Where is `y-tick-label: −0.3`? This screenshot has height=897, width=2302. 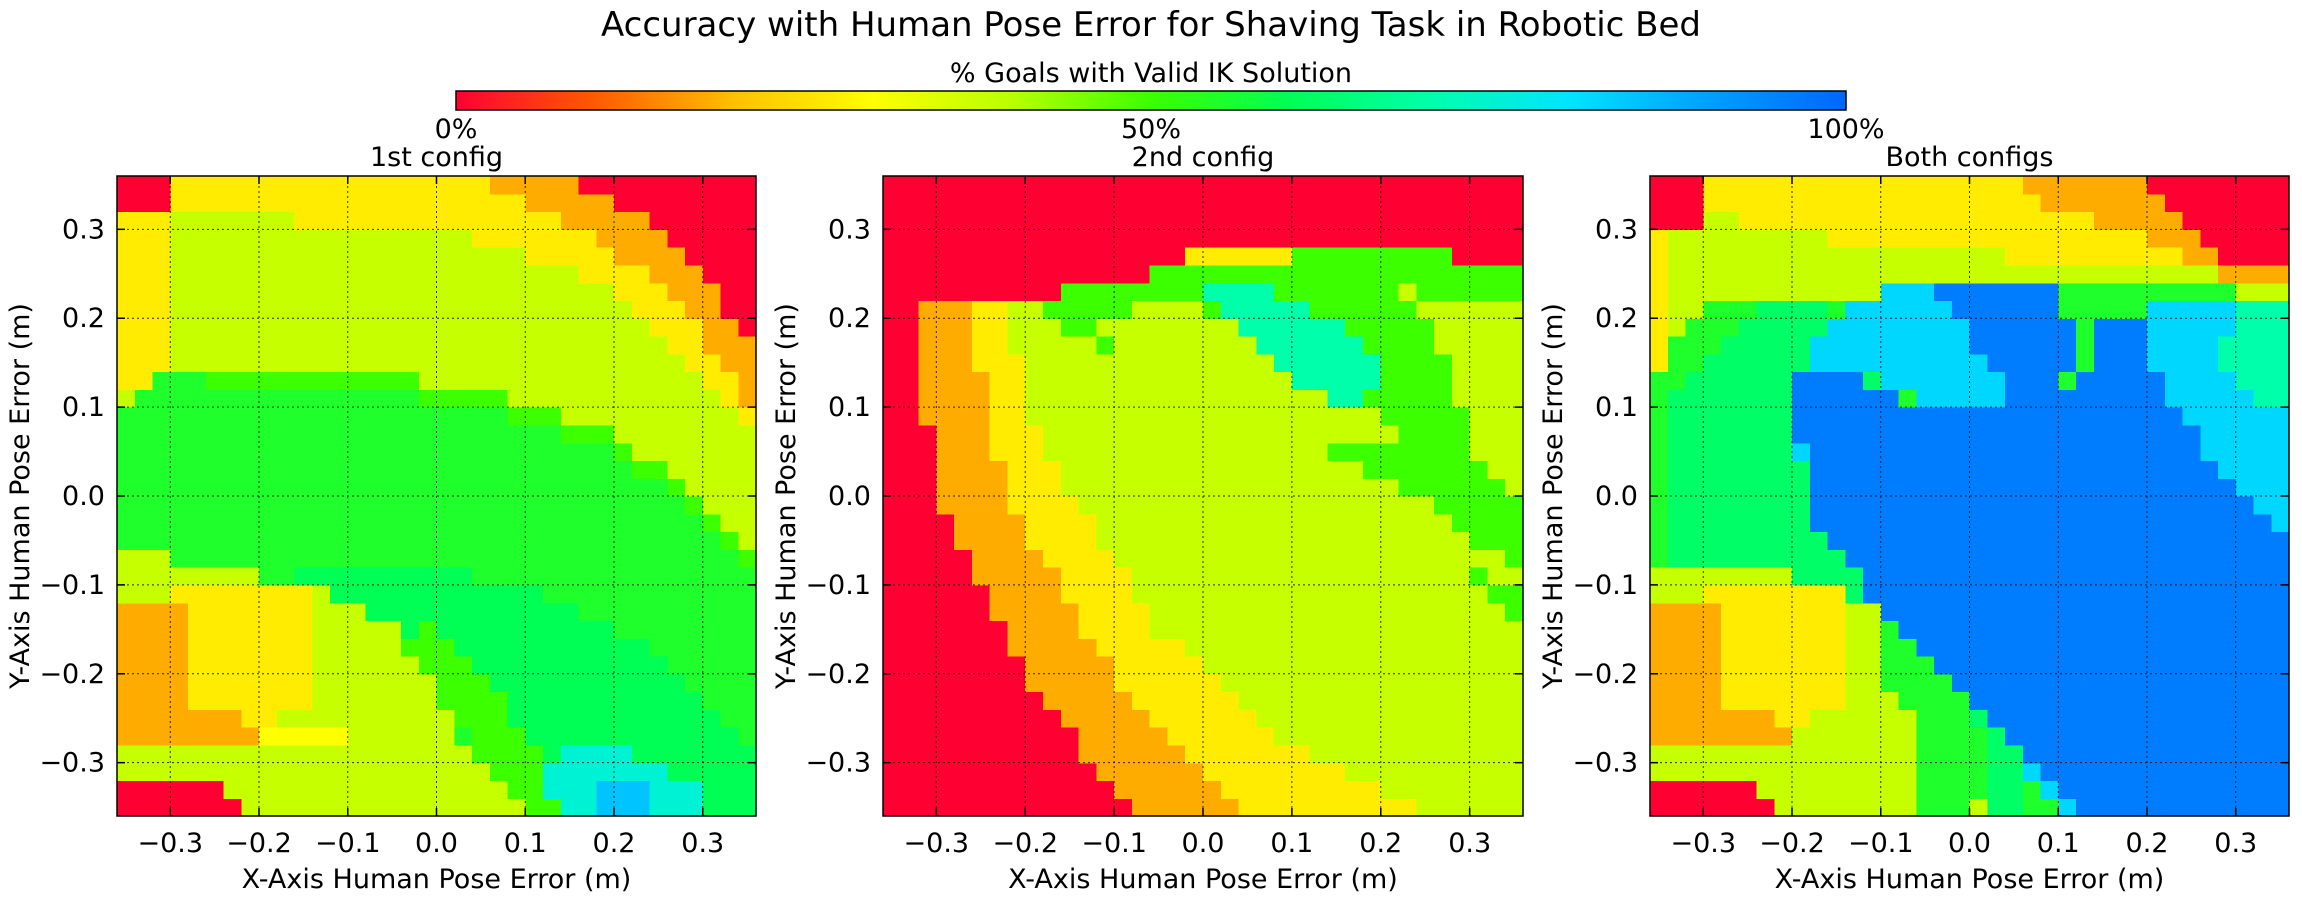 y-tick-label: −0.3 is located at coordinates (72, 763).